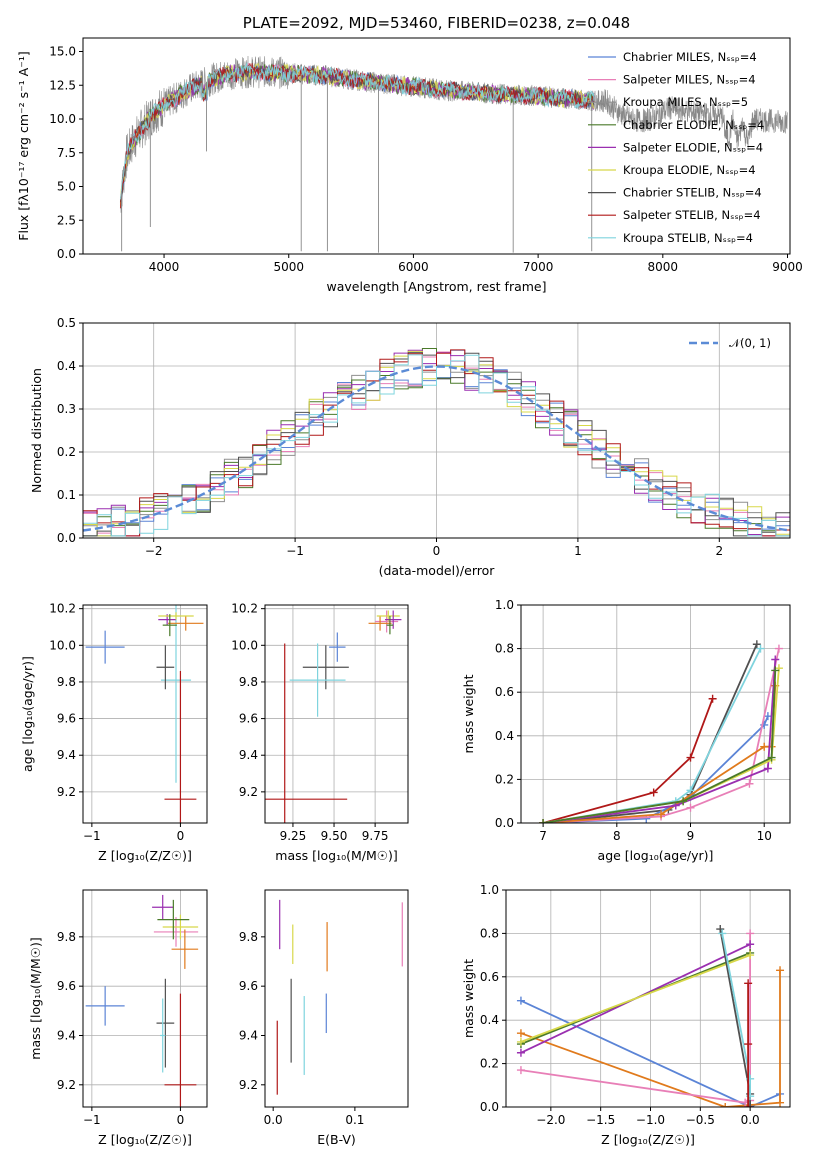 The height and width of the screenshot is (1170, 819). What do you see at coordinates (504, 605) in the screenshot?
I see `y-tick-label: 1.0` at bounding box center [504, 605].